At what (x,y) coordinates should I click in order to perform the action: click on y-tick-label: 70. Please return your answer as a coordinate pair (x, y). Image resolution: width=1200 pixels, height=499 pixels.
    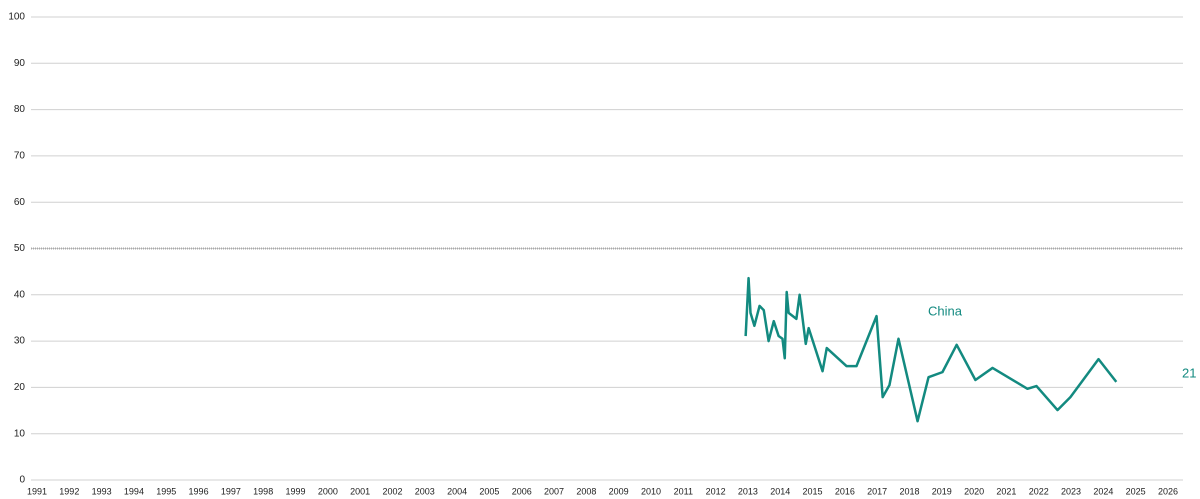
    Looking at the image, I should click on (20, 156).